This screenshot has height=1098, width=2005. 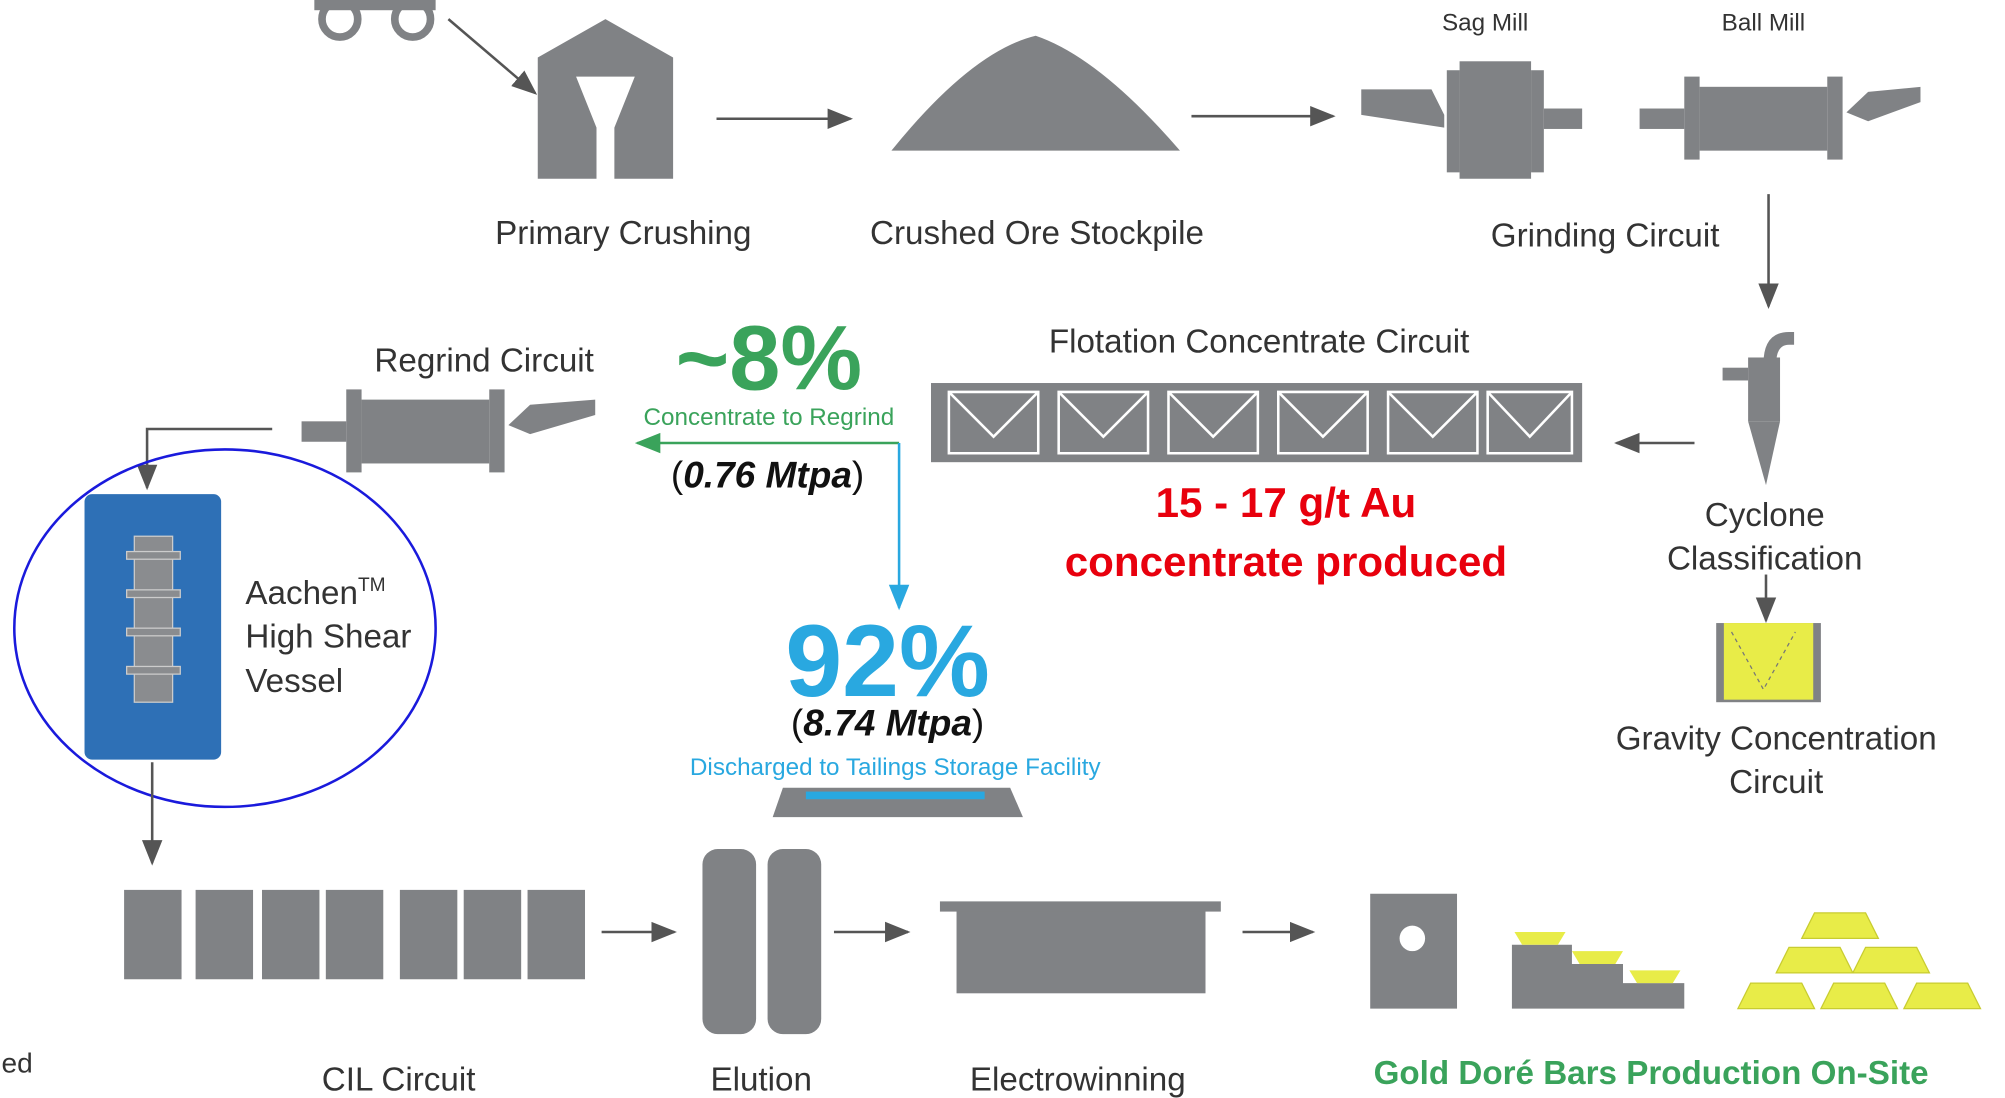 I want to click on sag-mill-icon, so click(x=1472, y=120).